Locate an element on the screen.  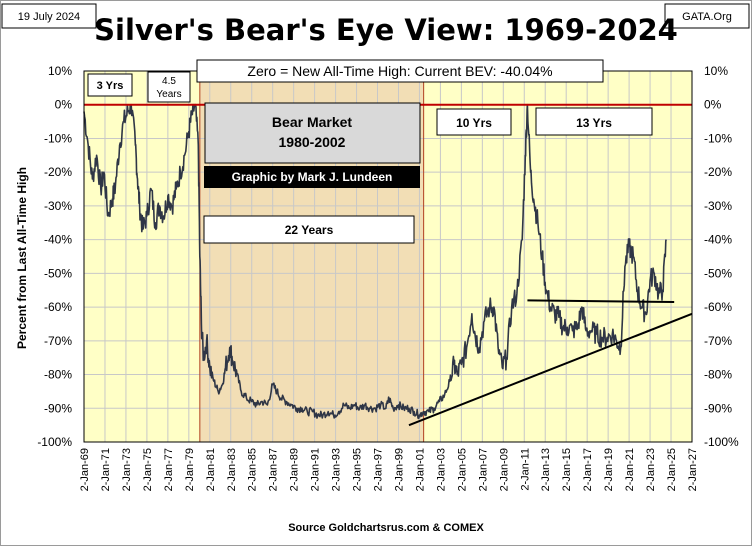
y-tick-label-right: -10% is located at coordinates (718, 138).